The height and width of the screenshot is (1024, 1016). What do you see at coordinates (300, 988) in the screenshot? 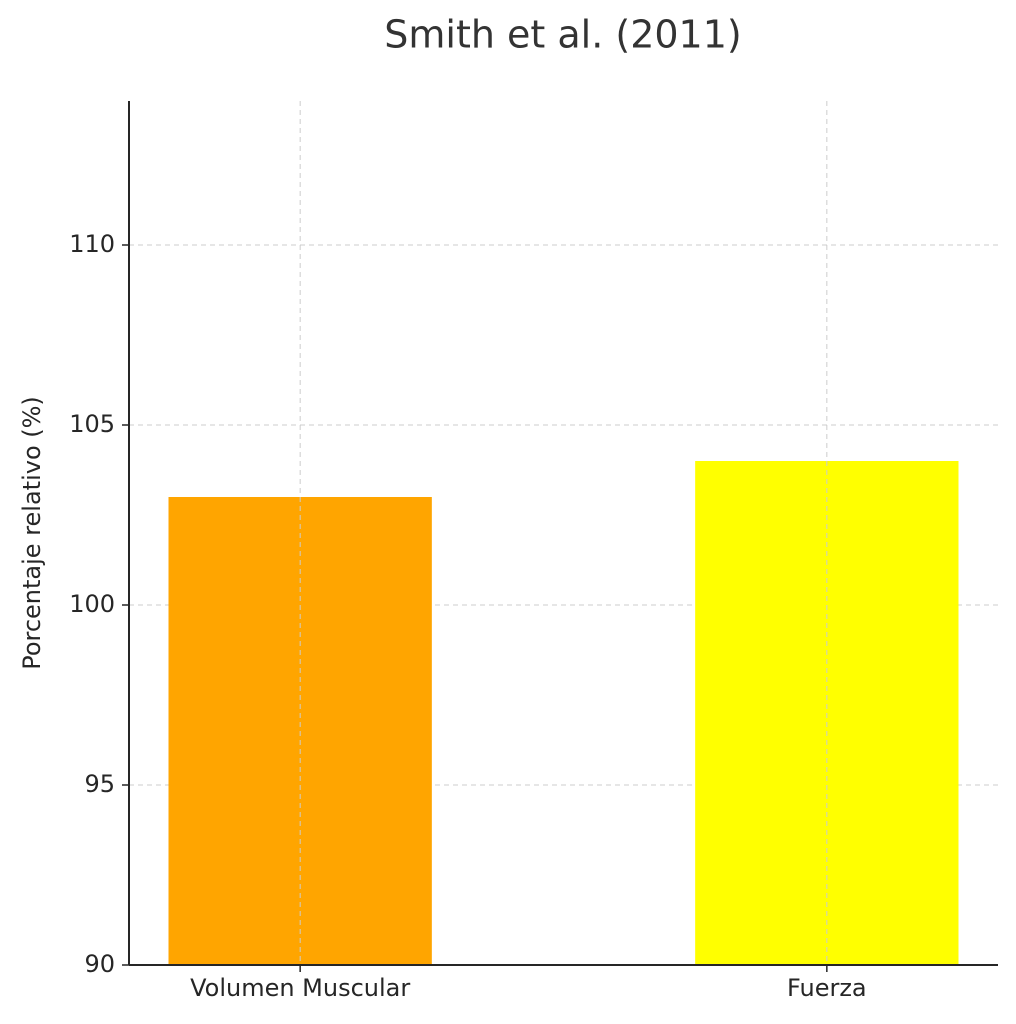
I see `x-tick-label: Volumen Muscular` at bounding box center [300, 988].